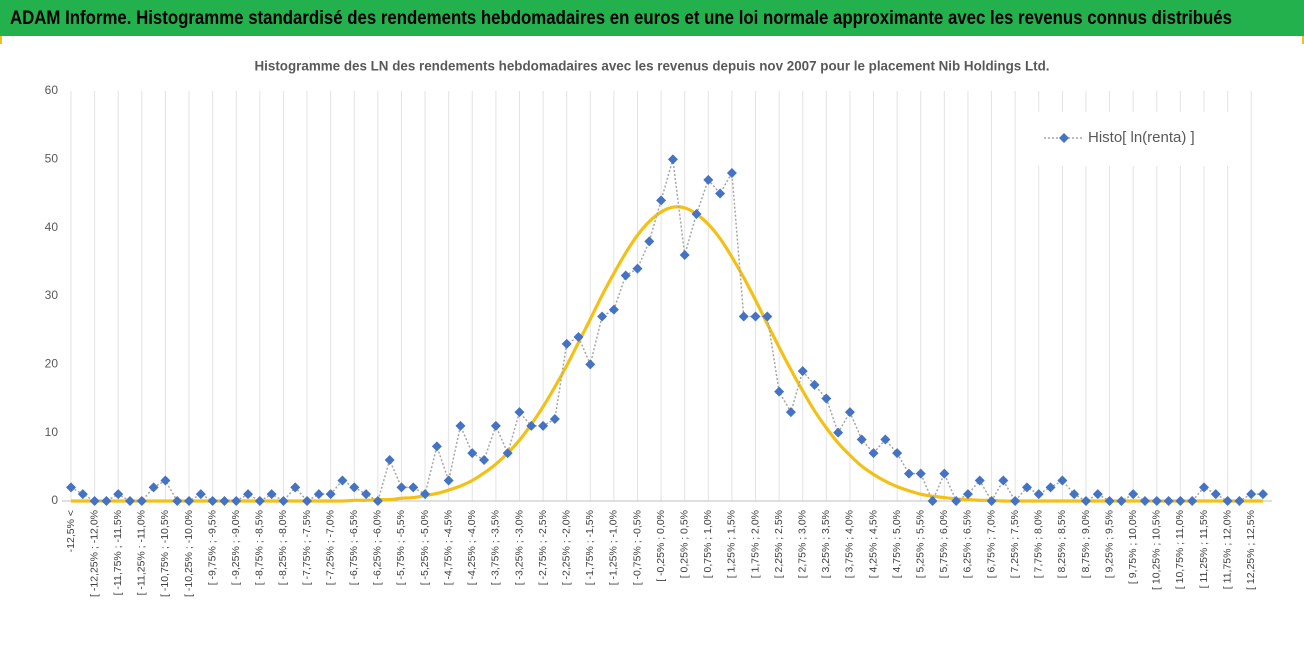 The height and width of the screenshot is (653, 1304). I want to click on x-tick-label: [ 4,25% ; 4,5%, so click(873, 544).